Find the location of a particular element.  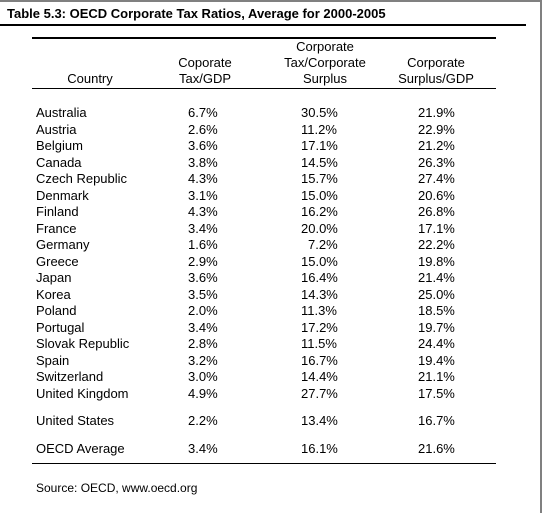

table-bottom-rule is located at coordinates (264, 463).